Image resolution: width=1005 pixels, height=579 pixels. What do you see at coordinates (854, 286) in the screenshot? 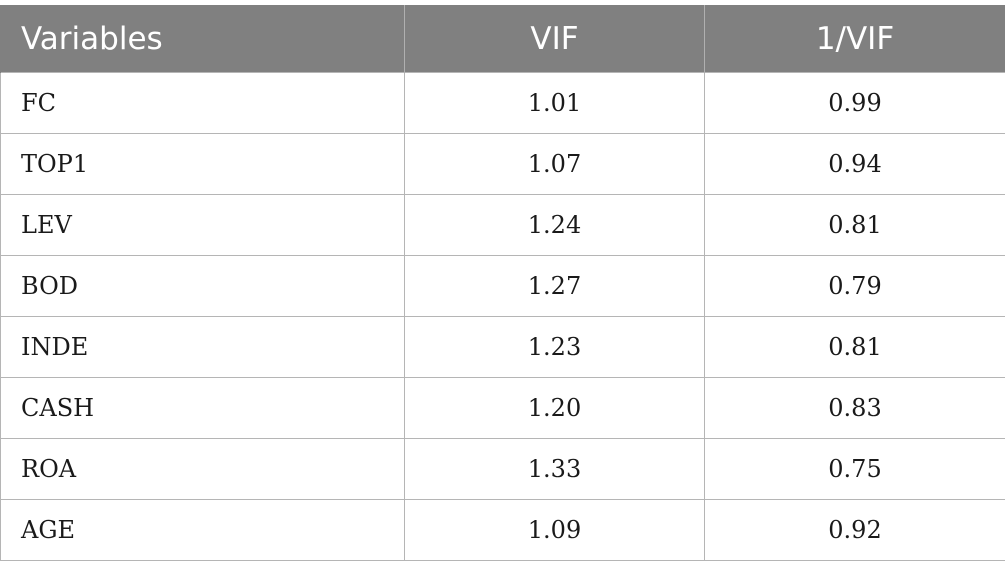
I see `cell-inverse-vif: 0.79` at bounding box center [854, 286].